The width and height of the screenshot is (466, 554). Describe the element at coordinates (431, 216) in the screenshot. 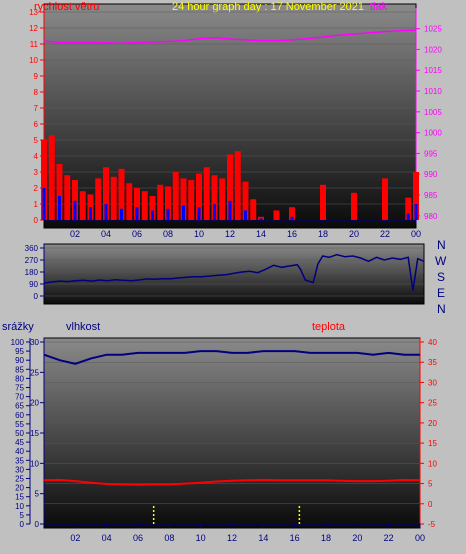

I see `y-right-tick-label: 980` at that location.